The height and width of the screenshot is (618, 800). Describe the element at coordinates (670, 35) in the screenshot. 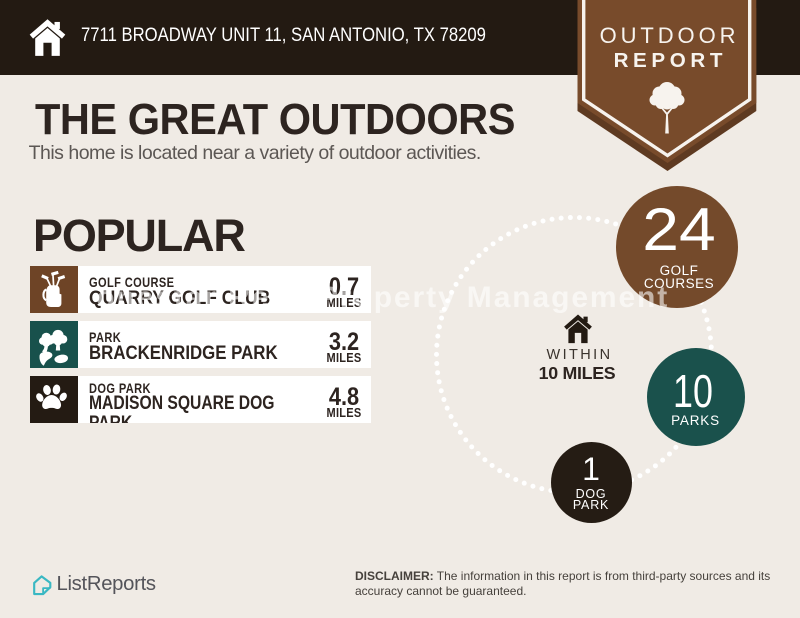

I see `svg-text: OUTDOOR` at that location.